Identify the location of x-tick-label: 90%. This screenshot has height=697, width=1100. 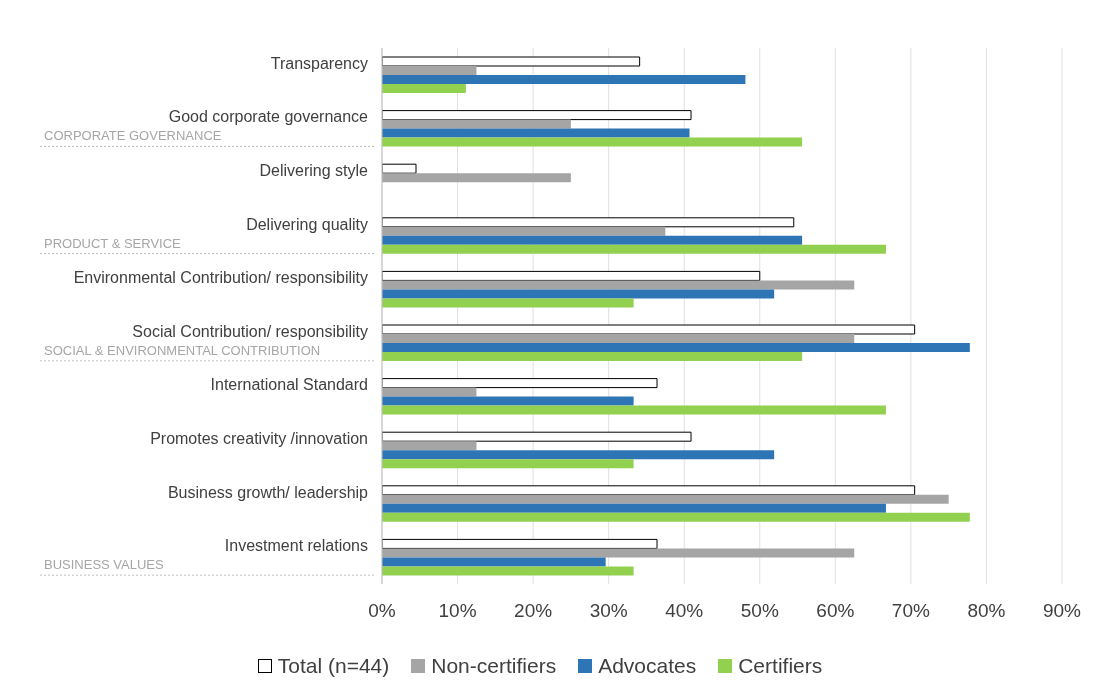
(1062, 611).